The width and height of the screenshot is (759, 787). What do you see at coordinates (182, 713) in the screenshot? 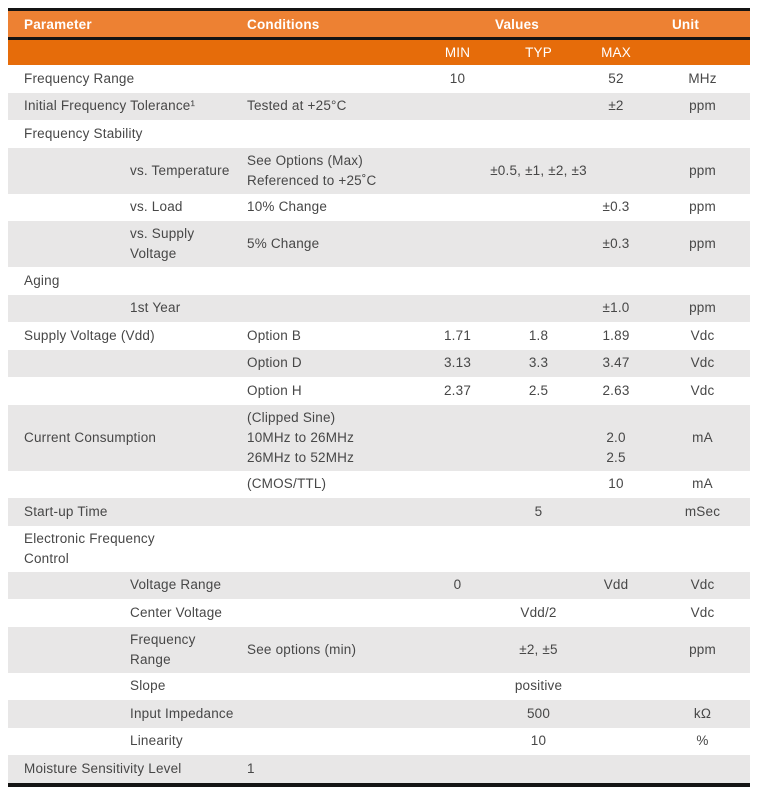
I see `cell-parameter: Input Impedance` at bounding box center [182, 713].